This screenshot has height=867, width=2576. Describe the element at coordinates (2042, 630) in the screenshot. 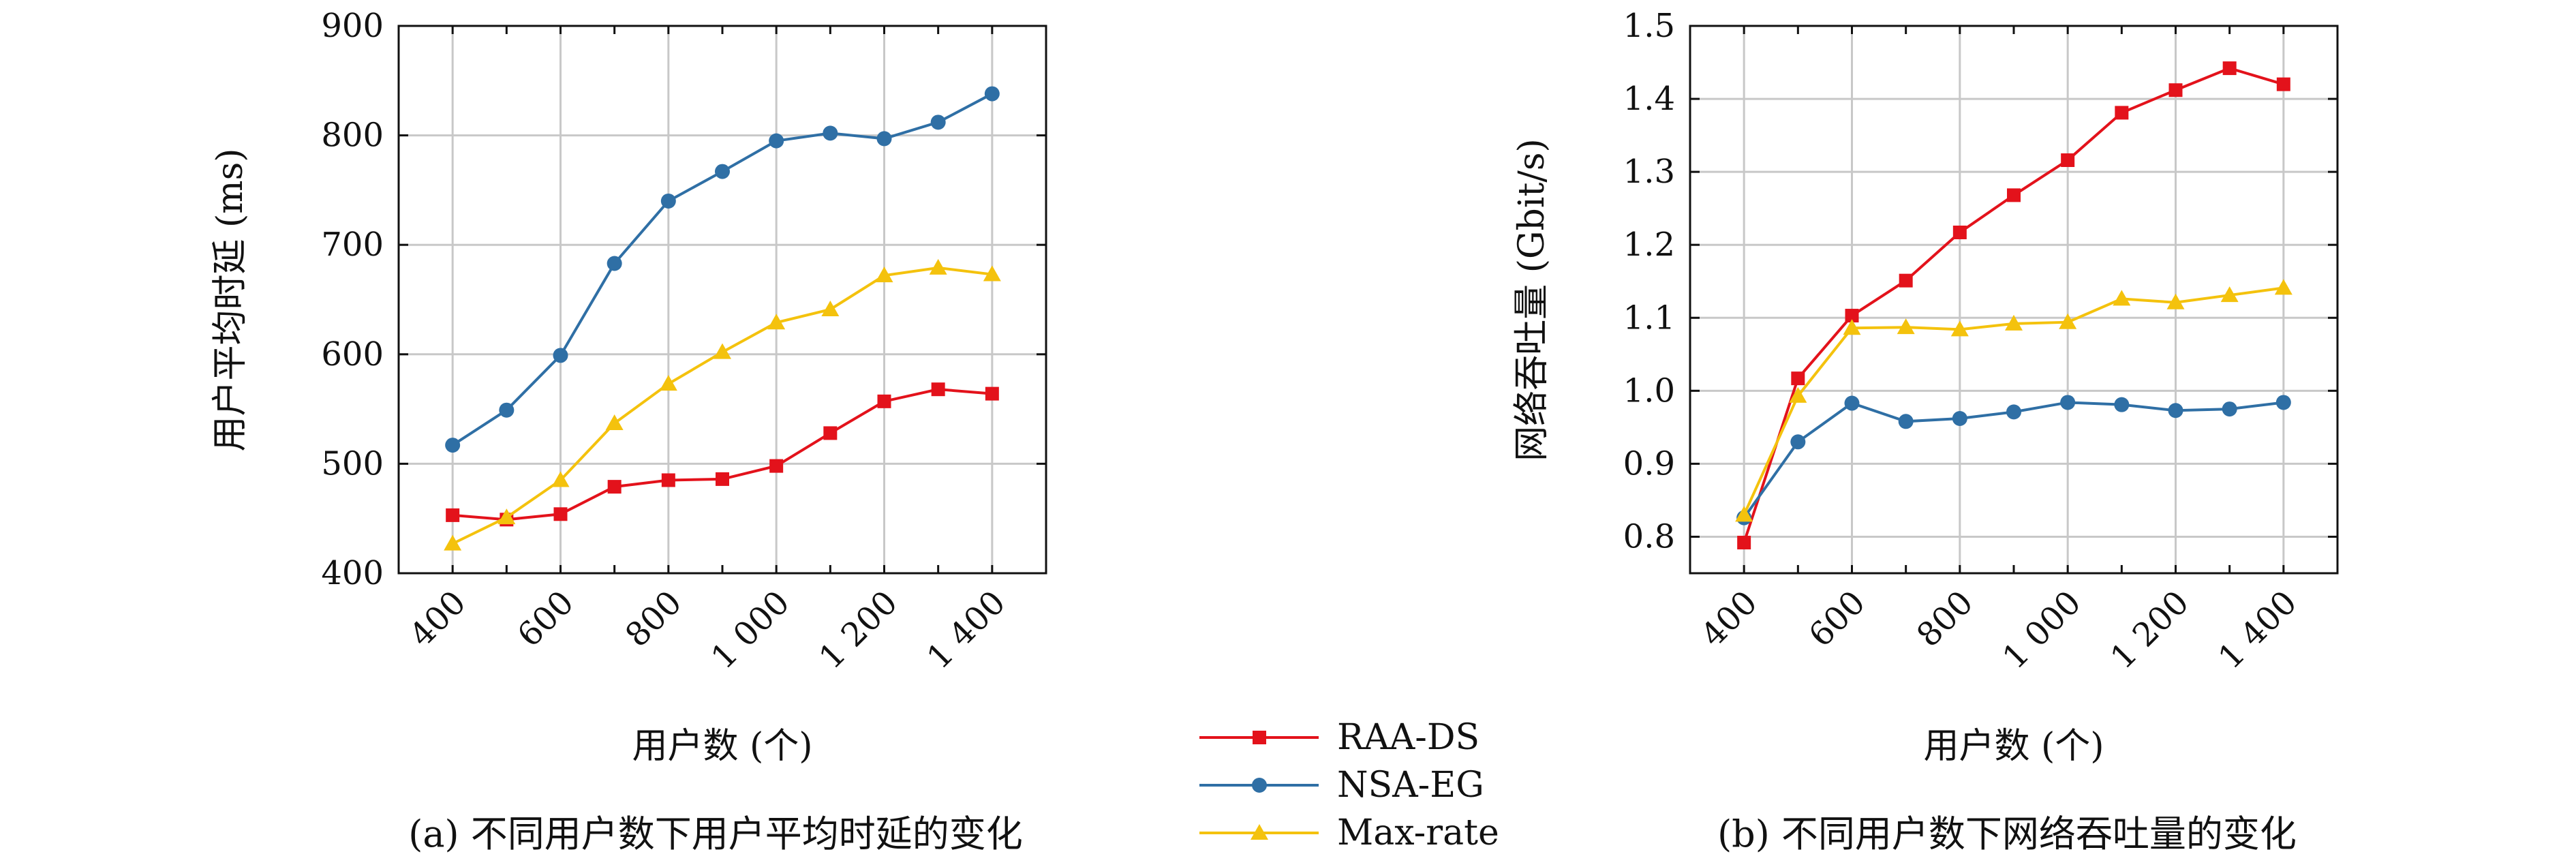

I see `chart-b-xtick-label: 1 000` at that location.